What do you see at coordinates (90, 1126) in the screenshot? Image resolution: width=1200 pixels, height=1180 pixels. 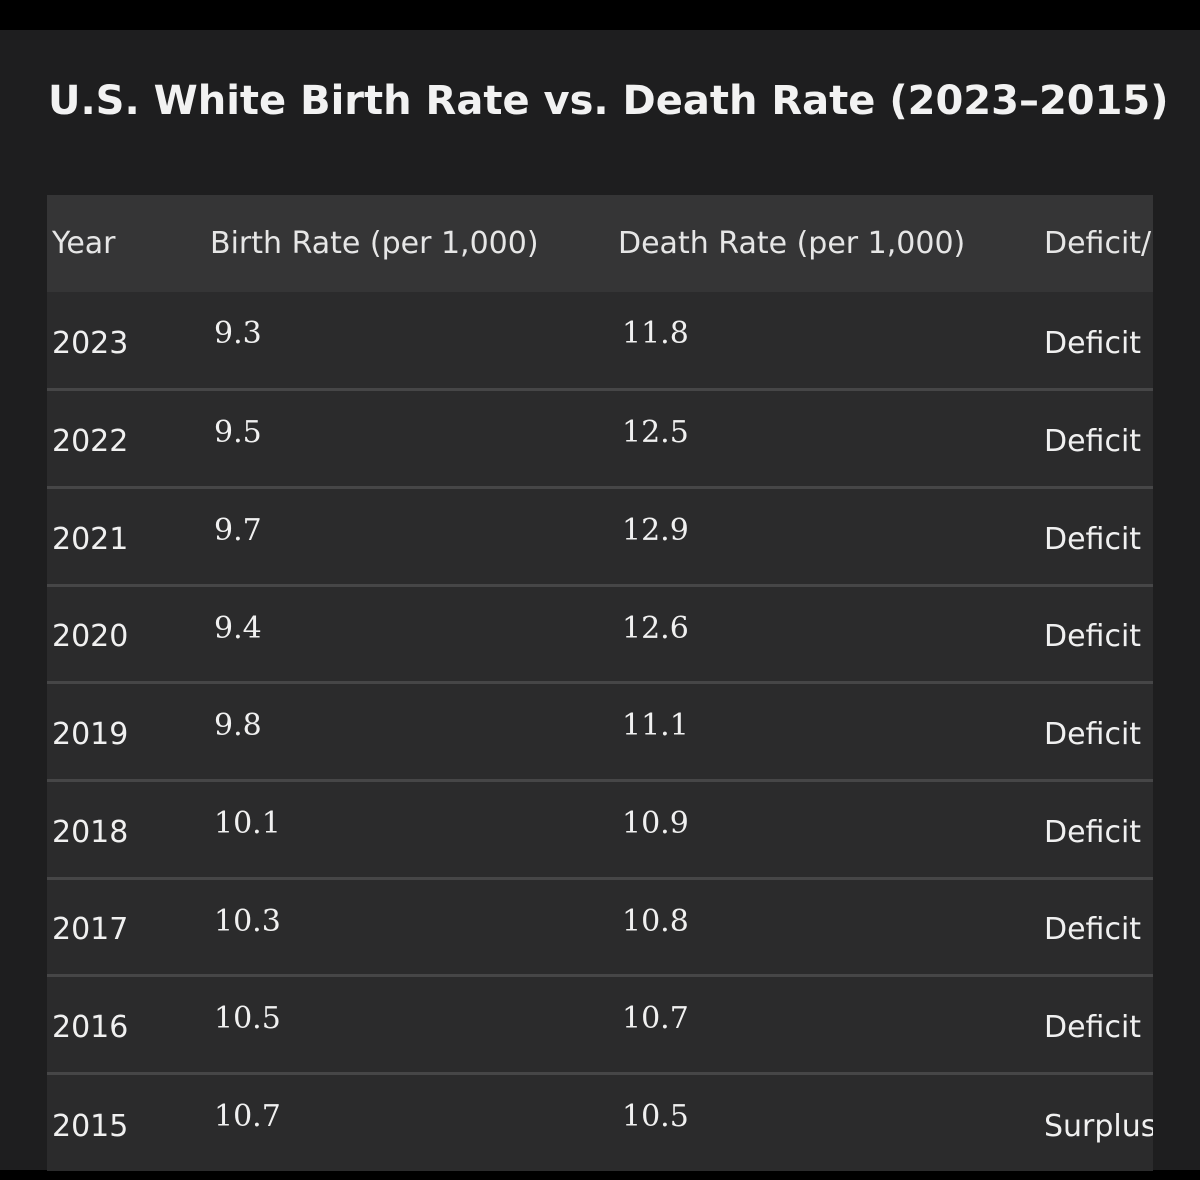 I see `cell-year: 2015` at bounding box center [90, 1126].